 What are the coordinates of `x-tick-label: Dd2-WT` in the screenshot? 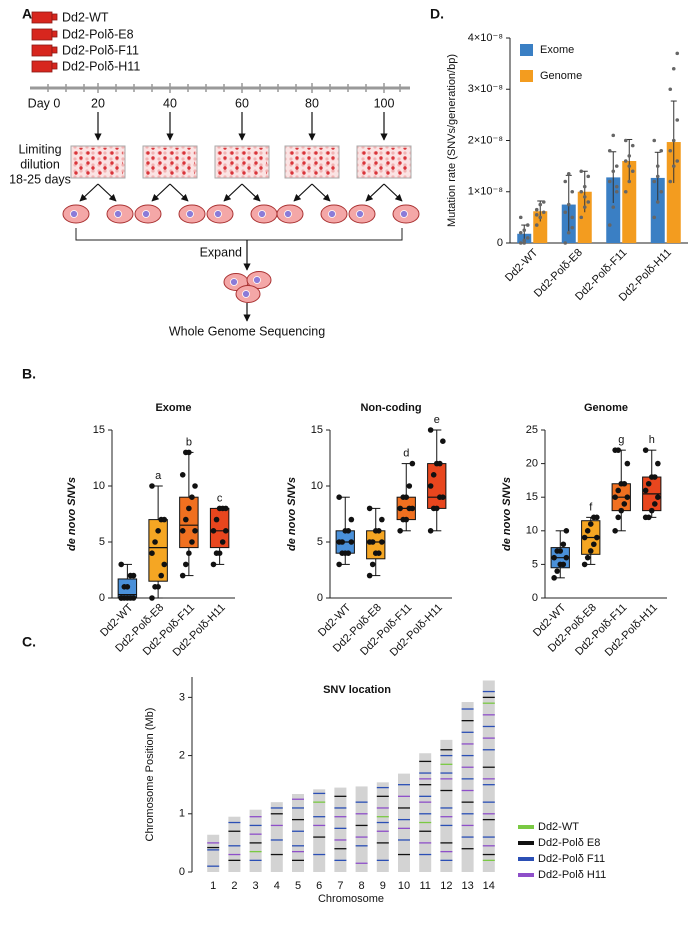 It's located at (522, 265).